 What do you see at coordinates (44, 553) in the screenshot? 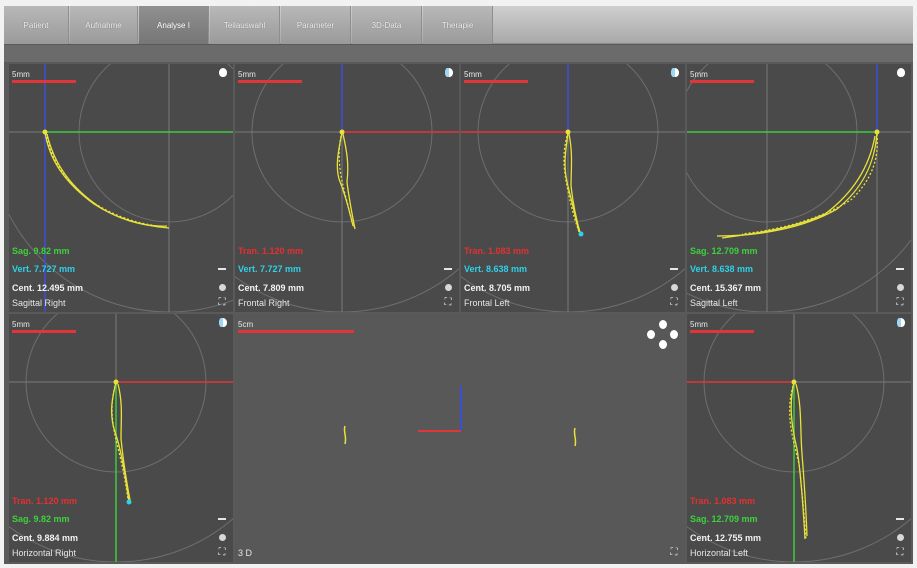
I see `view-title: Horizontal Right` at bounding box center [44, 553].